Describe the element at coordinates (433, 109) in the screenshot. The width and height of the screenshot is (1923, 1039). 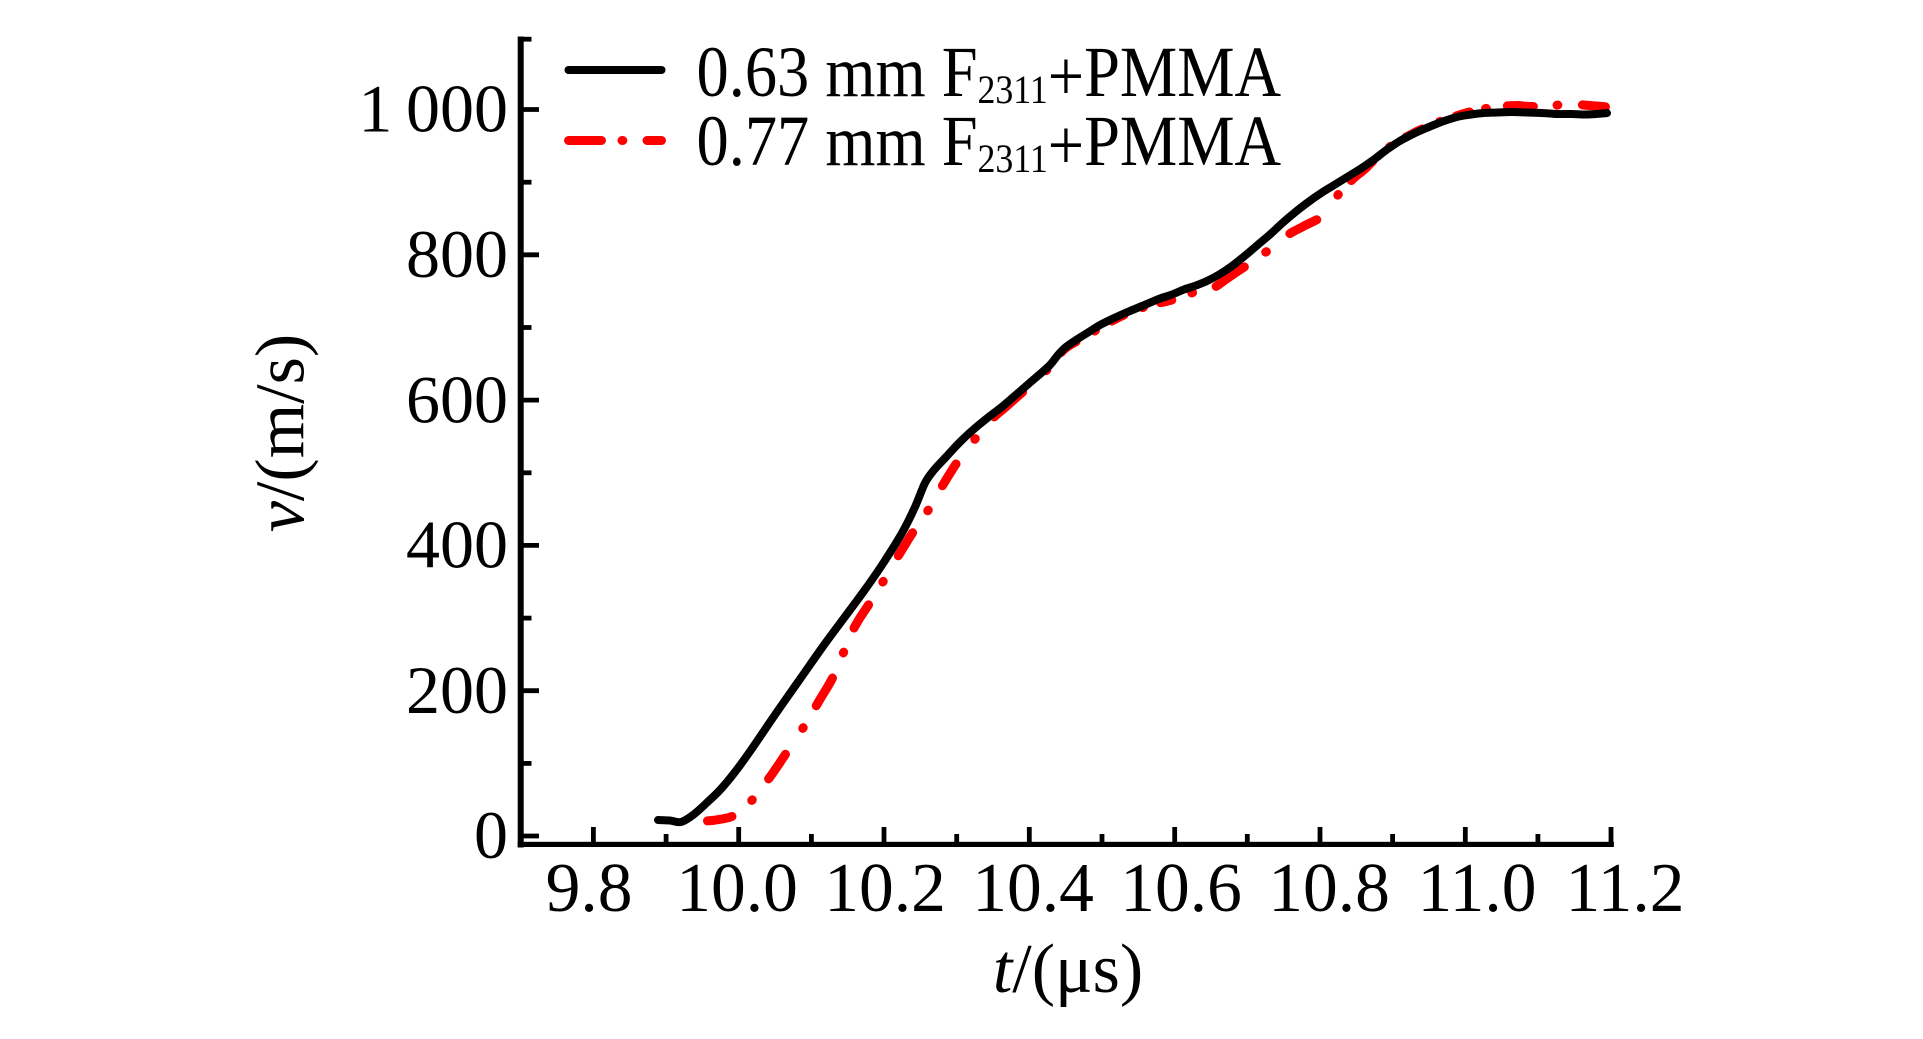
I see `svg-text: 1 000` at that location.